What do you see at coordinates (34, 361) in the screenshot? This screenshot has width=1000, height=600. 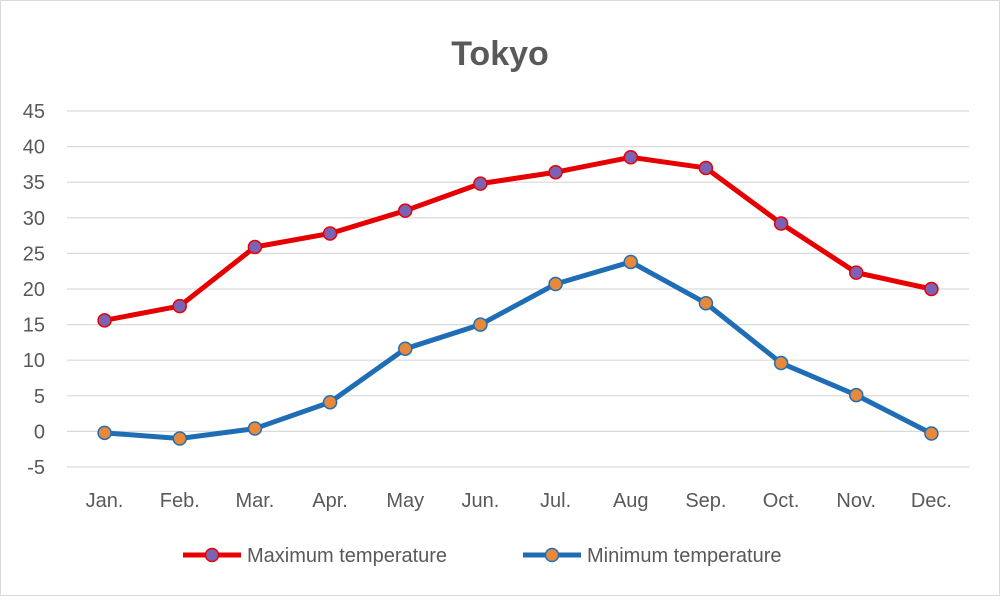 I see `y-tick-label: 10` at bounding box center [34, 361].